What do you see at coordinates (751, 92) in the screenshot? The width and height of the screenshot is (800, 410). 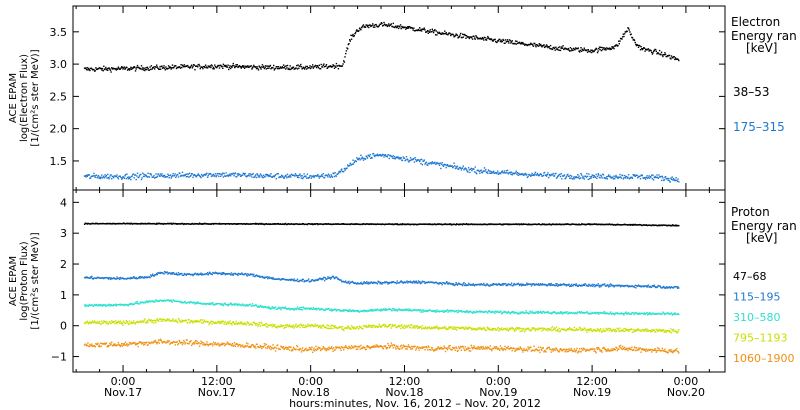 I see `legend-entry: 38–53` at bounding box center [751, 92].